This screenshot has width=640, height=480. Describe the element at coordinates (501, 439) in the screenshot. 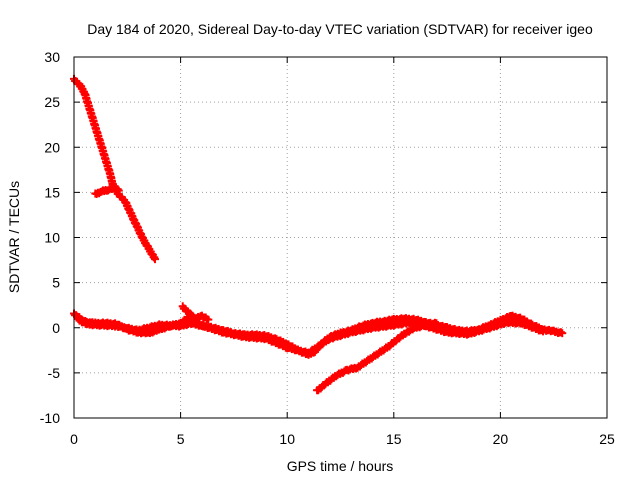

I see `x-tick-label: 20` at that location.